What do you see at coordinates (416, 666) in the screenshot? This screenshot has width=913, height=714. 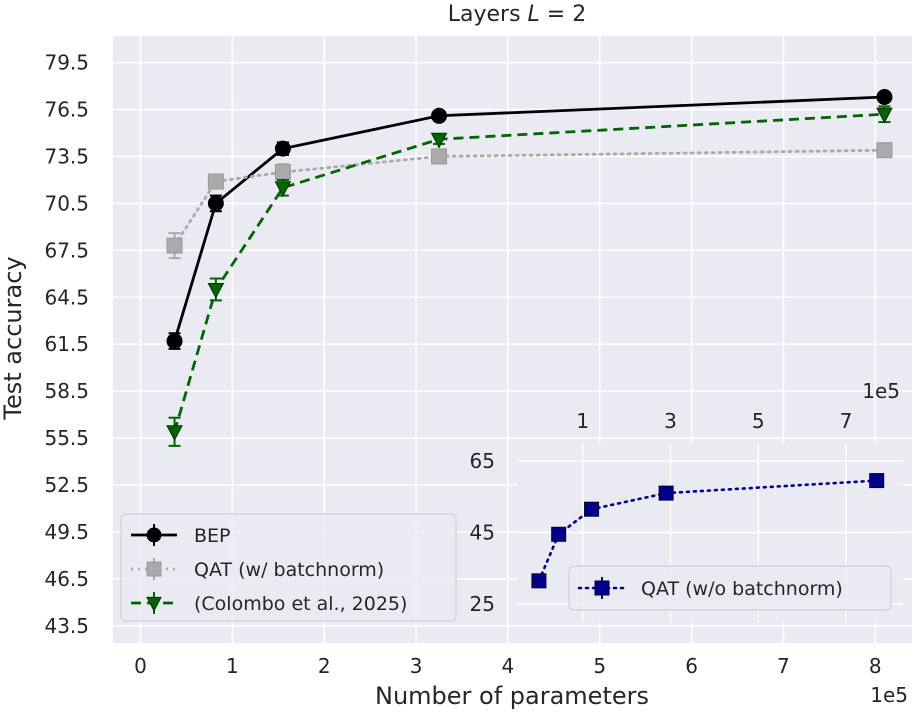 I see `x-tick-label: 3` at bounding box center [416, 666].